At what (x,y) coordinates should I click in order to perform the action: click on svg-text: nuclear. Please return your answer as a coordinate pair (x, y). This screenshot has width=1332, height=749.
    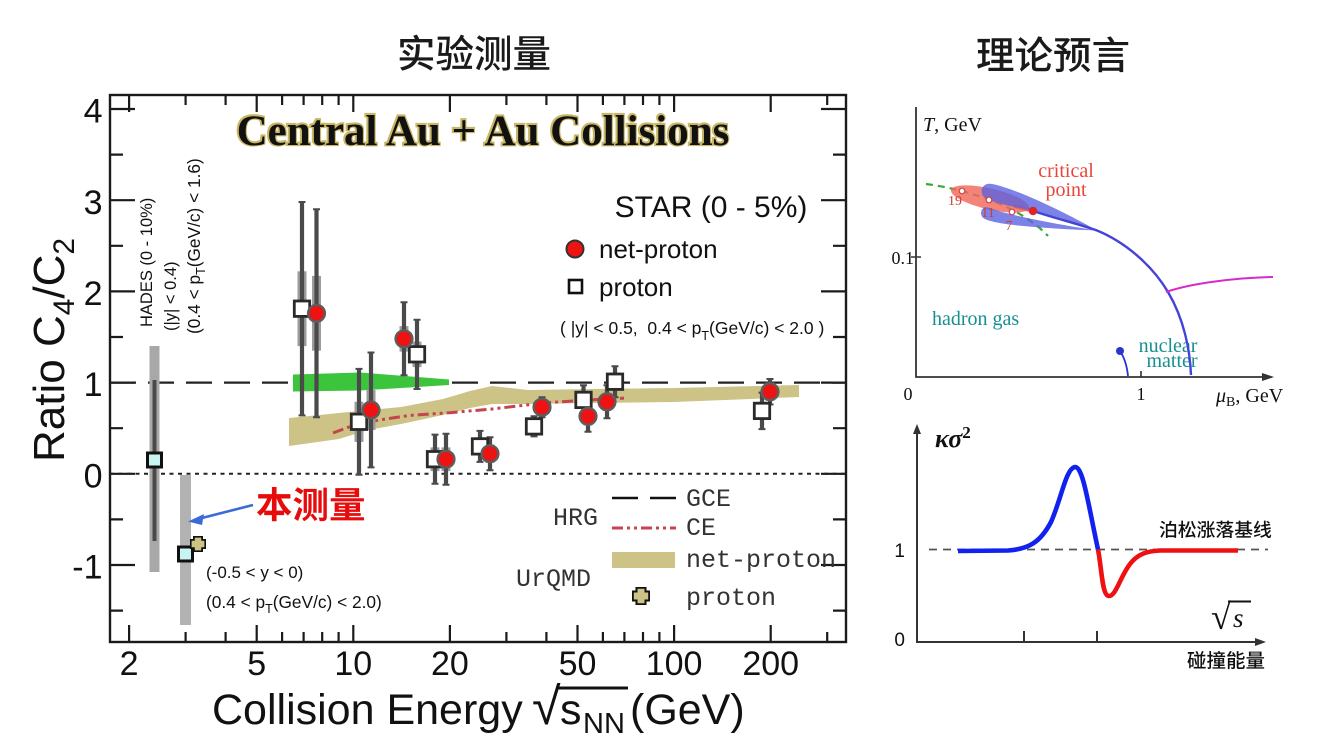
    Looking at the image, I should click on (1168, 346).